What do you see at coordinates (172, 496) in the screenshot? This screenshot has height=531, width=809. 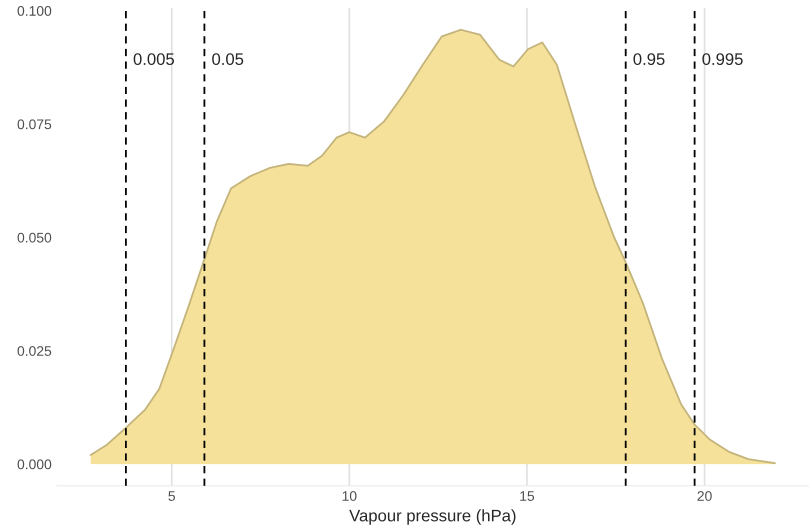 I see `x-tick-label: 5` at bounding box center [172, 496].